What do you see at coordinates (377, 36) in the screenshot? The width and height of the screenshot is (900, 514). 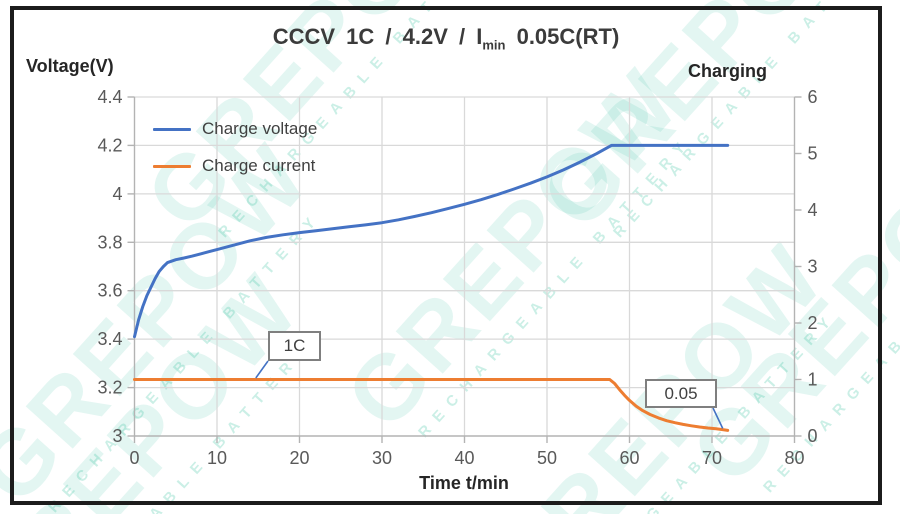 I see `chart-title-pre: CCCV 1C / 4.2V / I` at bounding box center [377, 36].